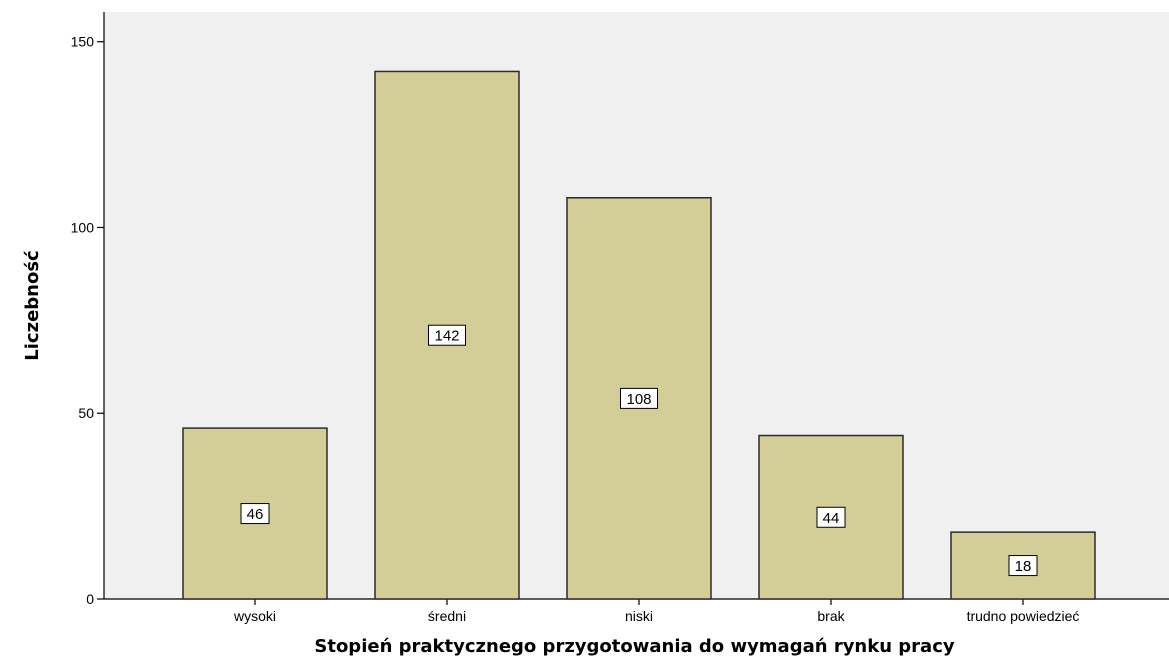 This screenshot has height=659, width=1169. What do you see at coordinates (86, 413) in the screenshot?
I see `y-tick-label: 50` at bounding box center [86, 413].